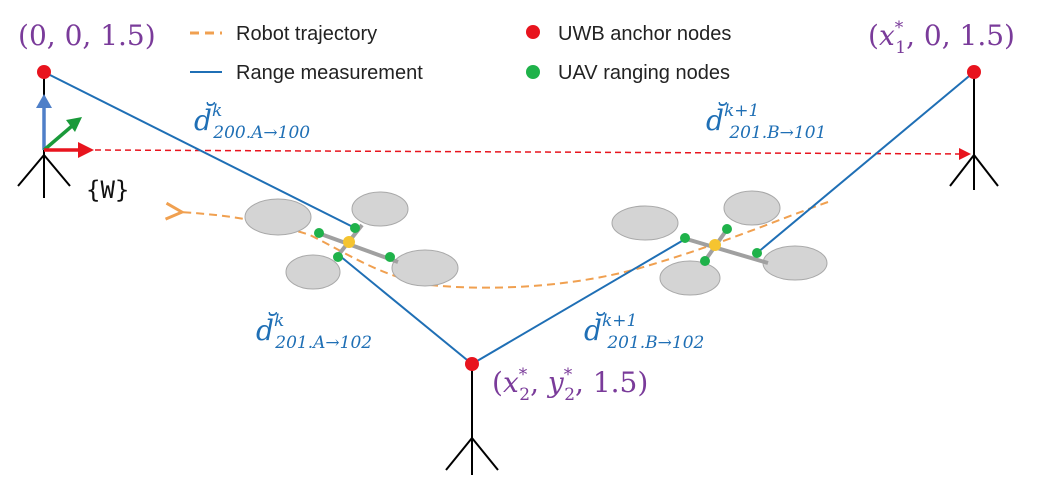 This screenshot has width=1038, height=481. I want to click on uav-1-arm, so click(358, 247).